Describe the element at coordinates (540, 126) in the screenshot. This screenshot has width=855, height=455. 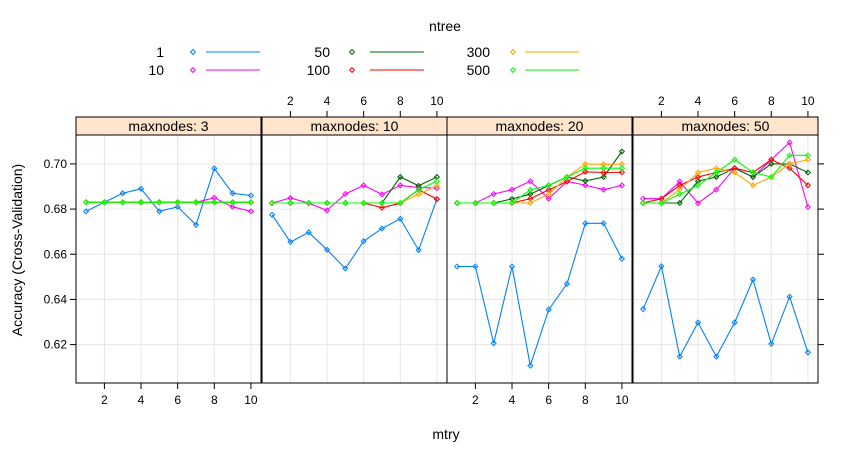
I see `strip-label: maxnodes: 20` at that location.